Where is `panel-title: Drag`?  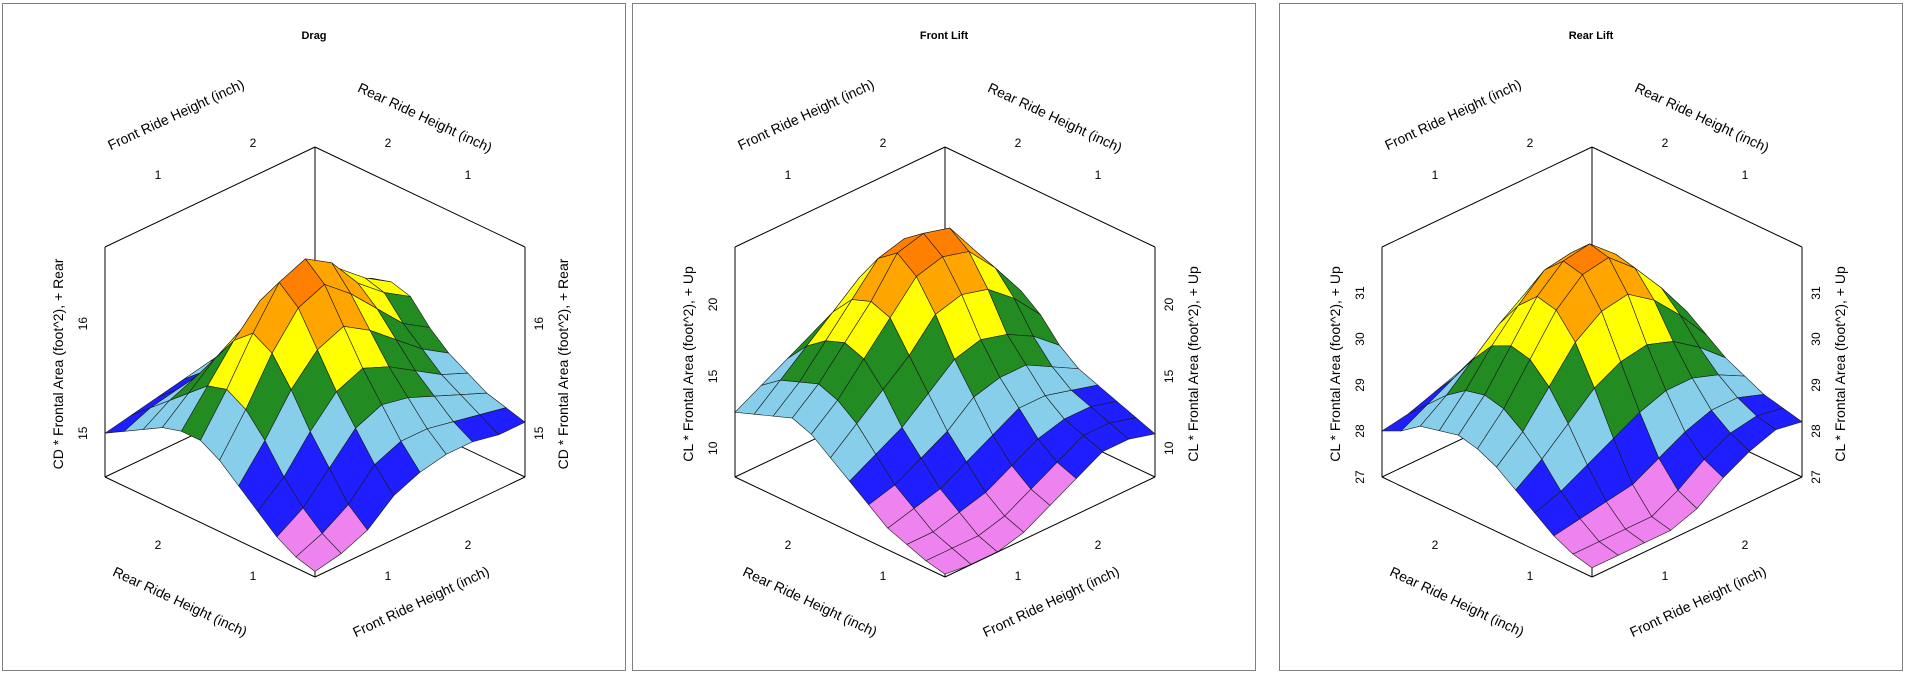
panel-title: Drag is located at coordinates (314, 36).